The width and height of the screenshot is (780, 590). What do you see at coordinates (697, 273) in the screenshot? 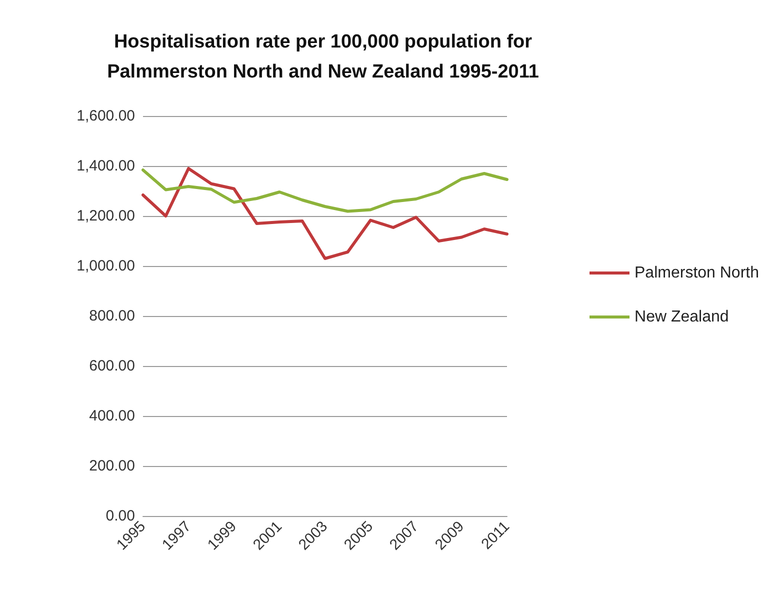
I see `legend-label: Palmerston North` at bounding box center [697, 273].